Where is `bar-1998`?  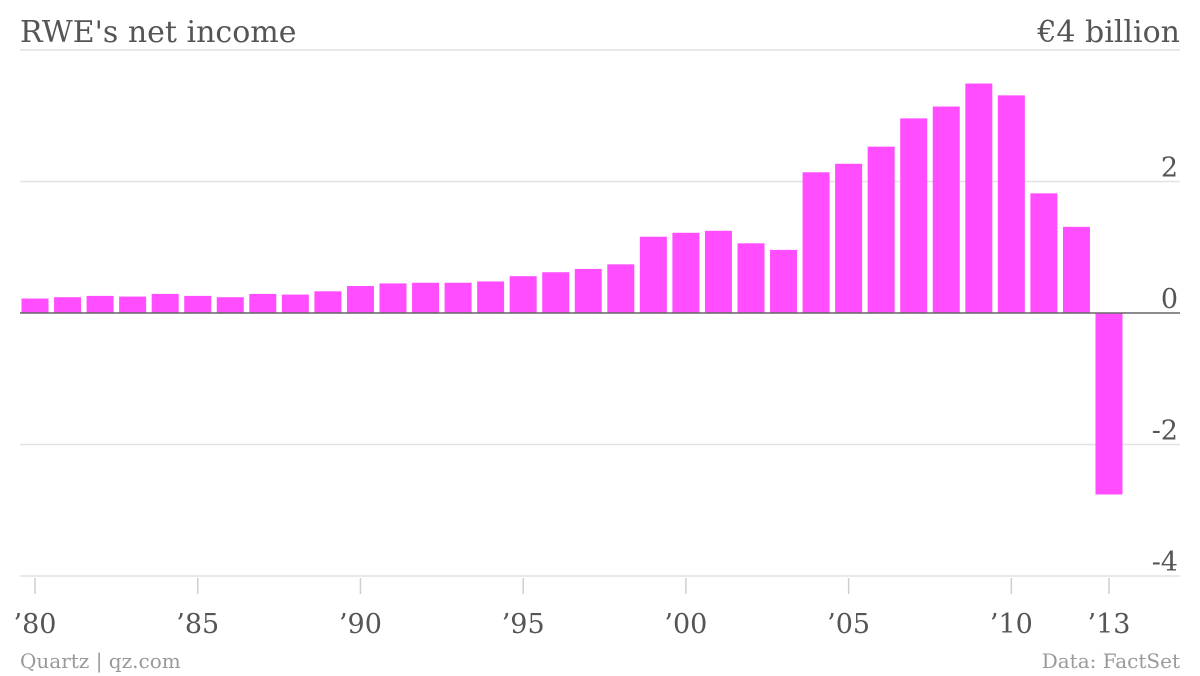
bar-1998 is located at coordinates (621, 288).